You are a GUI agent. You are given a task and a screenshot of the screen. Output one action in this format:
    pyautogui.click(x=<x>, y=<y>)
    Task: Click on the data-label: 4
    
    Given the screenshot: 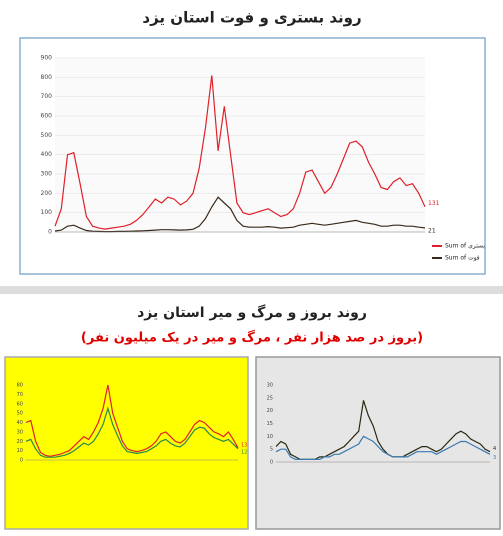 What is the action you would take?
    pyautogui.click(x=494, y=449)
    